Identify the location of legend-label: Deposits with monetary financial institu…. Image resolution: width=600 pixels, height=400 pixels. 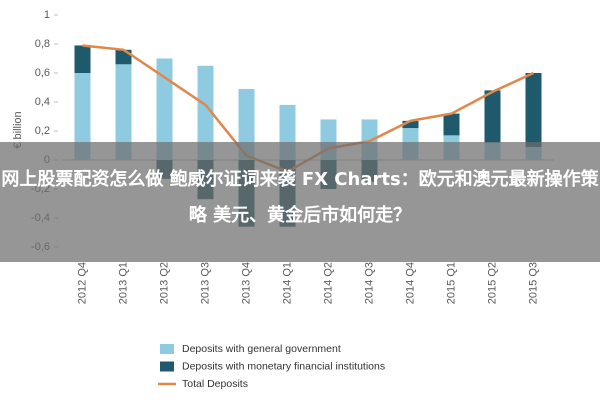
(283, 366).